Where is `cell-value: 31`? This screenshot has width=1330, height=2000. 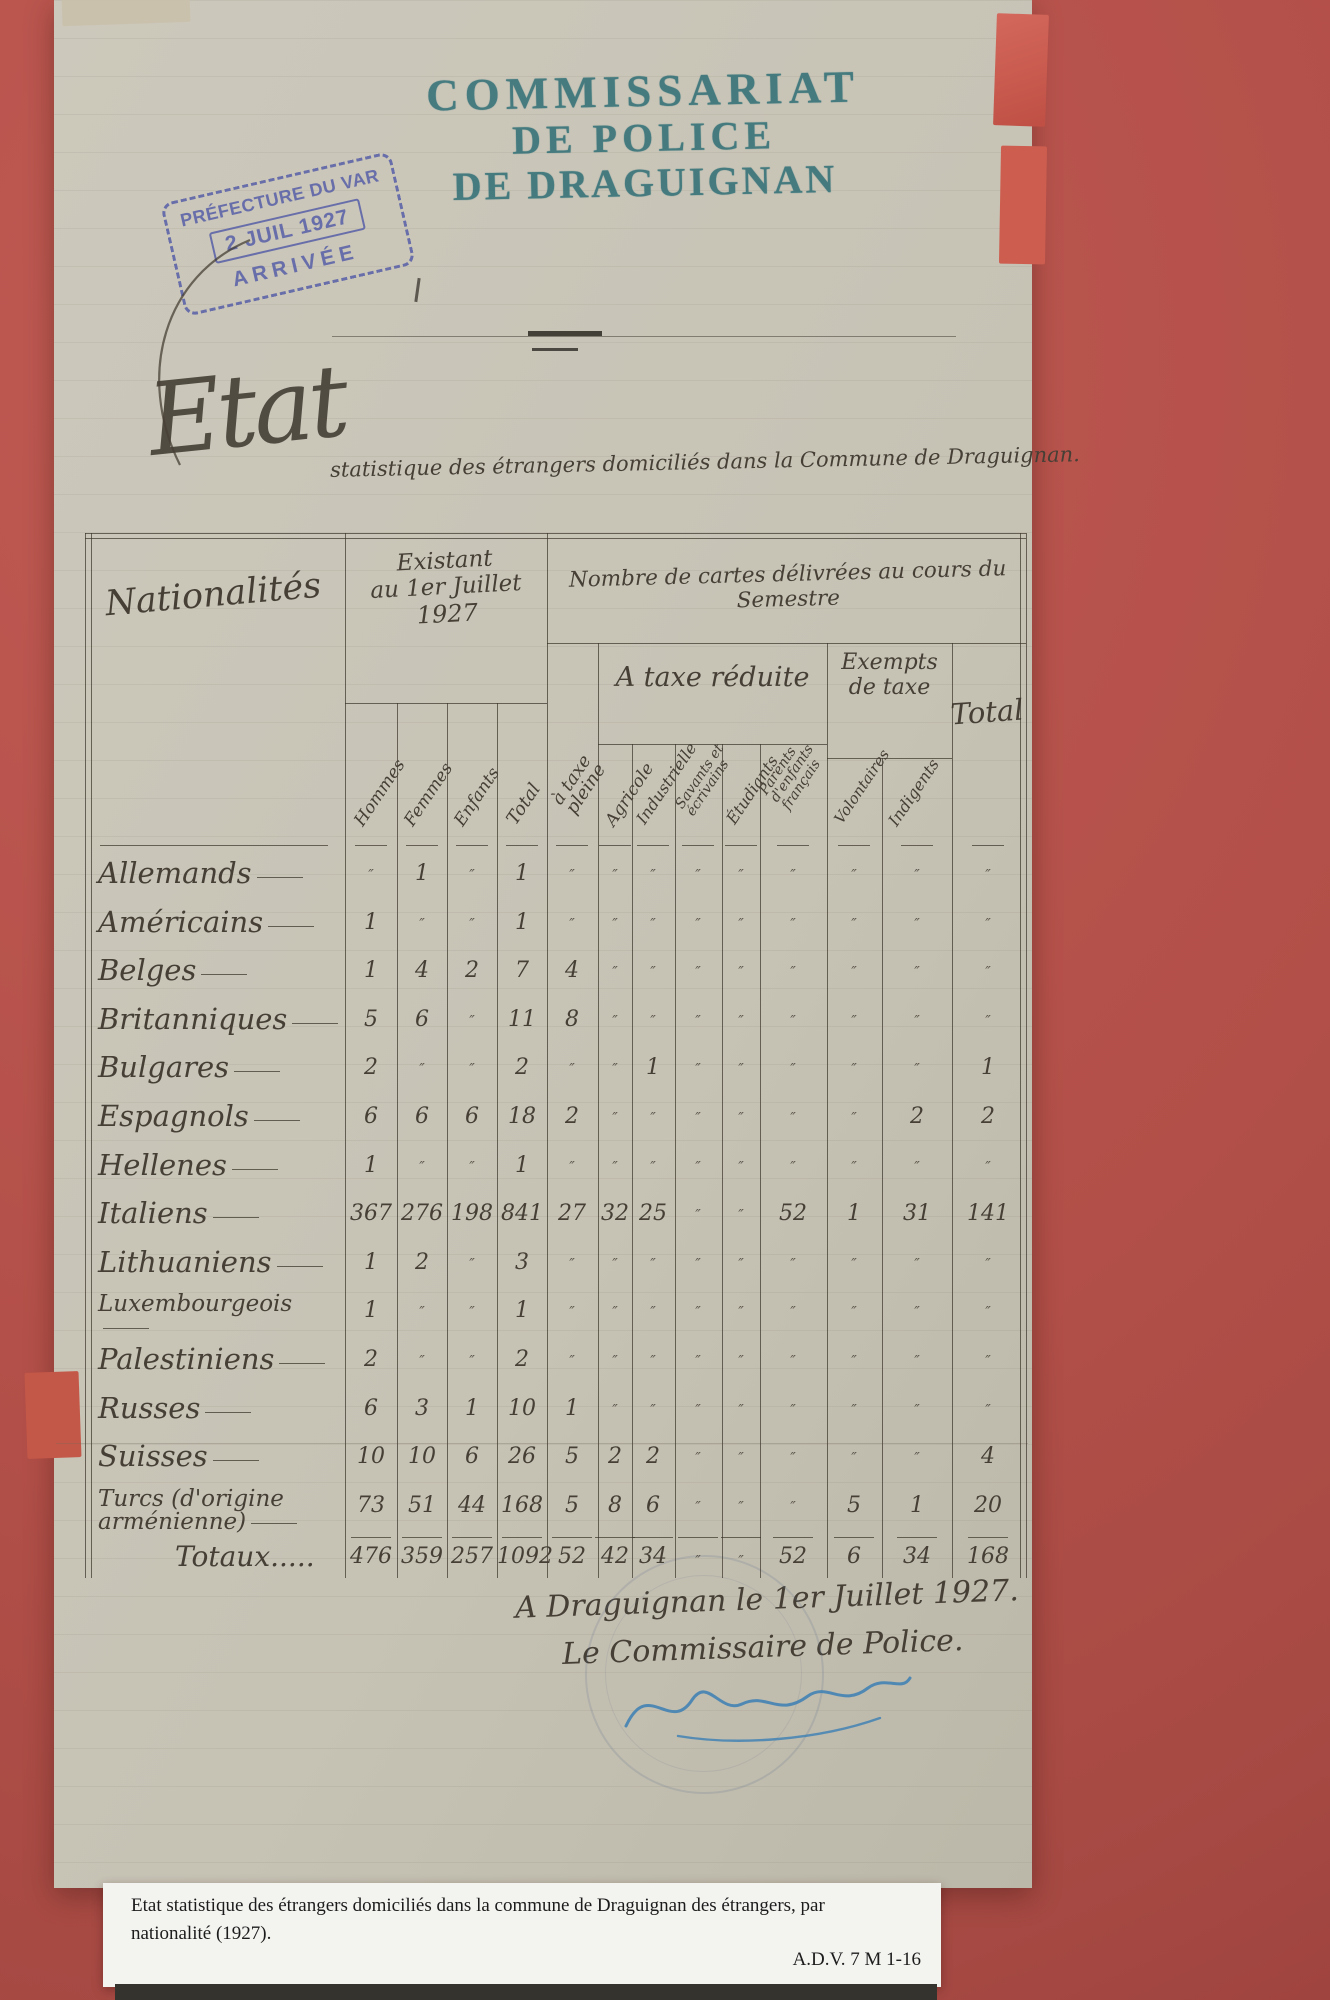
cell-value: 31 is located at coordinates (917, 1213).